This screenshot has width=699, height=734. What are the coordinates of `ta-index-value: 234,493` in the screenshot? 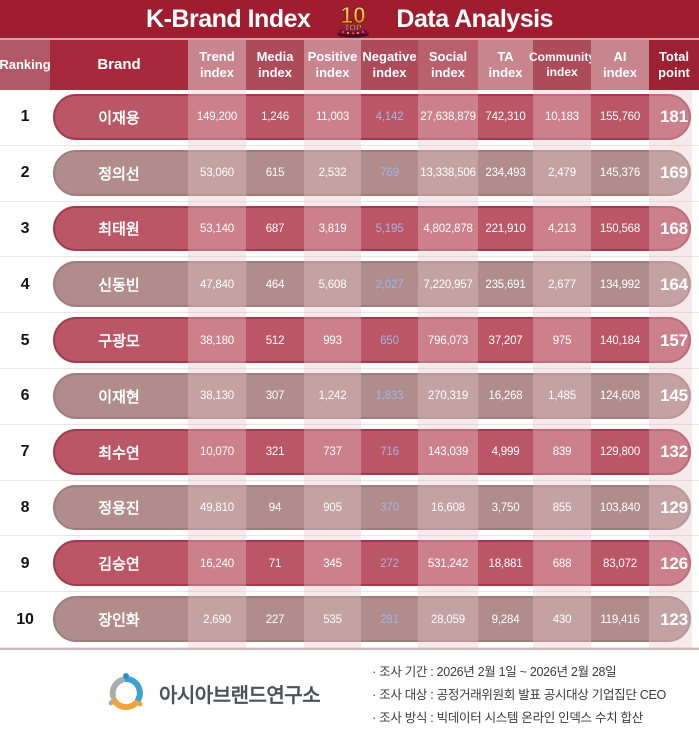 It's located at (505, 173).